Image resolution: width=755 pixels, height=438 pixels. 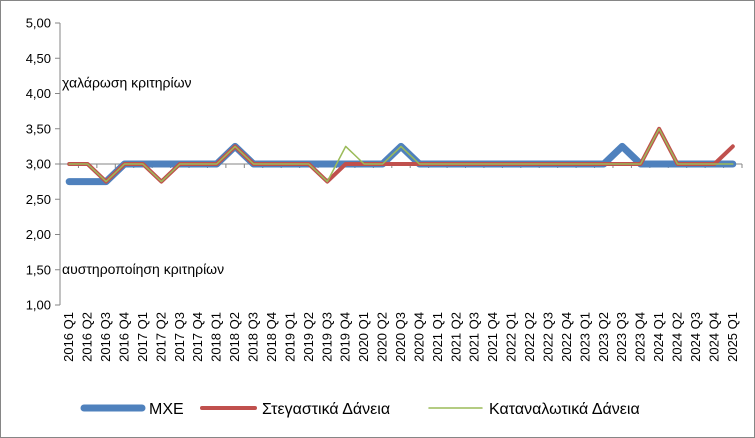 I want to click on x-tick-label: 2022 Q3, so click(x=547, y=337).